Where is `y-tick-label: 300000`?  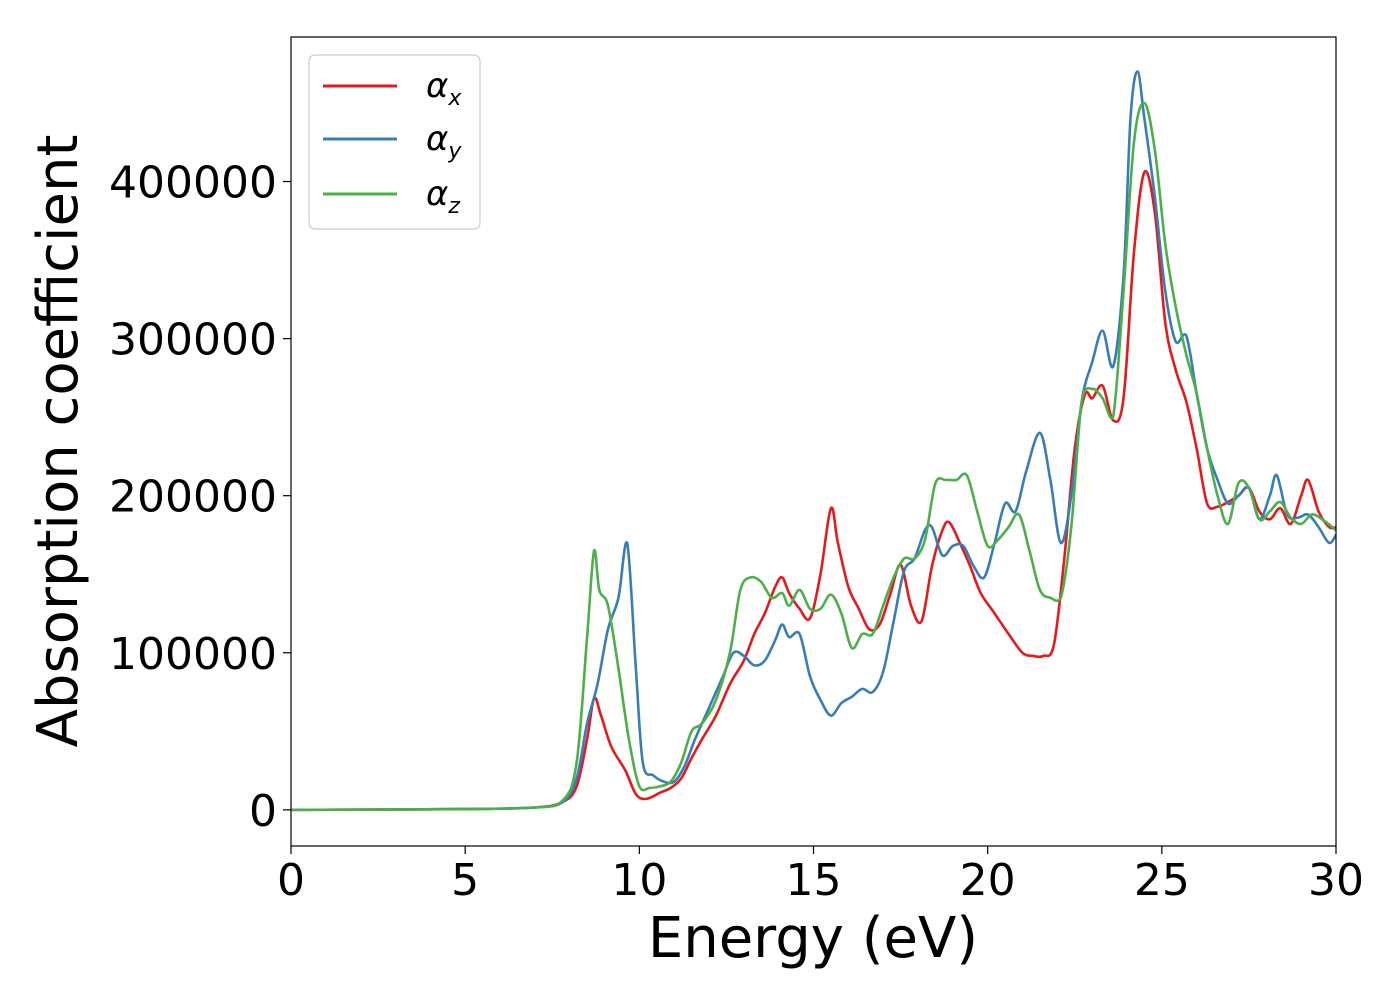 y-tick-label: 300000 is located at coordinates (193, 340).